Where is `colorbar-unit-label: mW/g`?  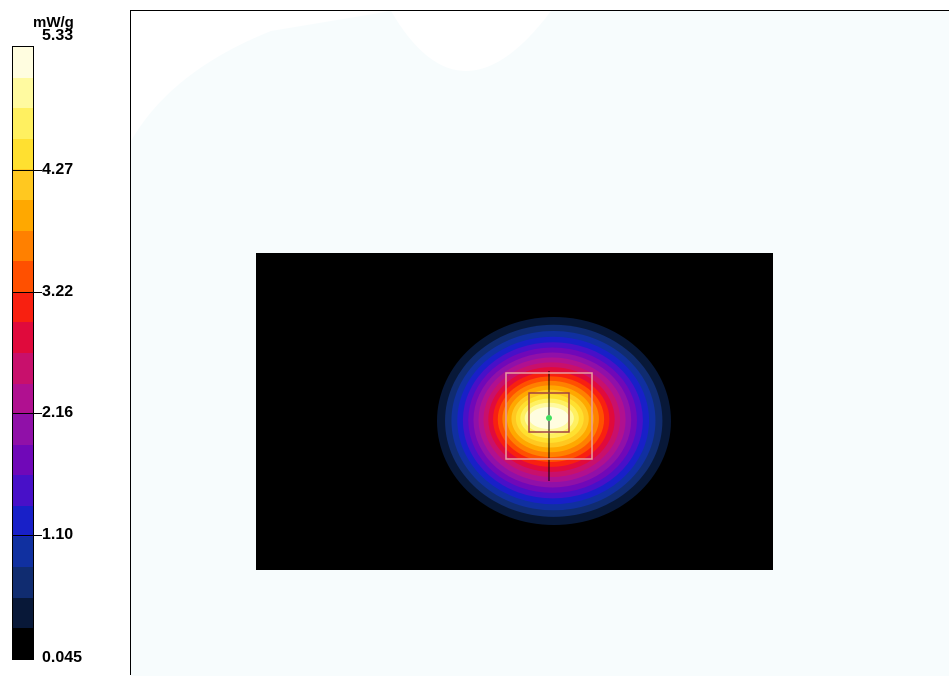
colorbar-unit-label: mW/g is located at coordinates (53, 22).